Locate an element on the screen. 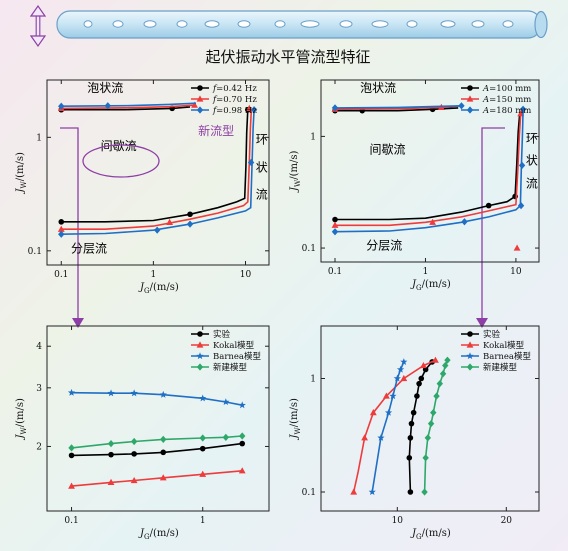 The height and width of the screenshot is (551, 568). series-实验 is located at coordinates (157, 449).